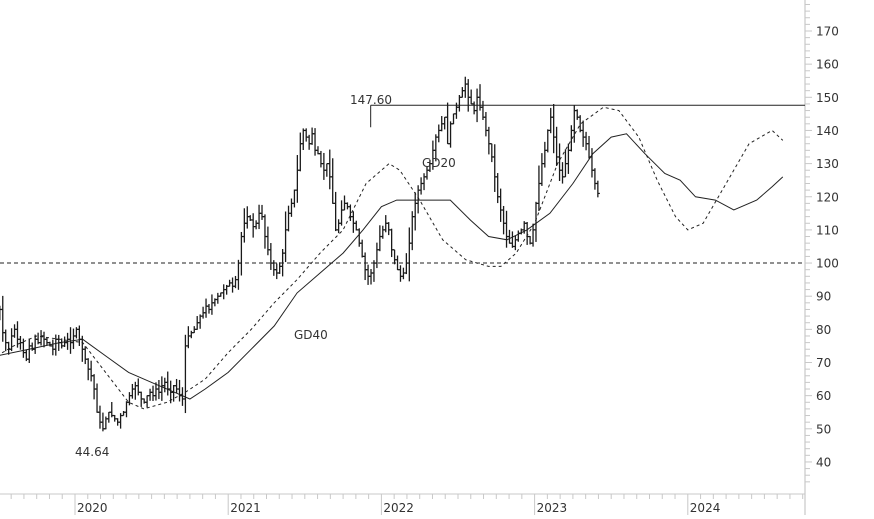  Describe the element at coordinates (311, 335) in the screenshot. I see `gd40-label: GD40` at that location.